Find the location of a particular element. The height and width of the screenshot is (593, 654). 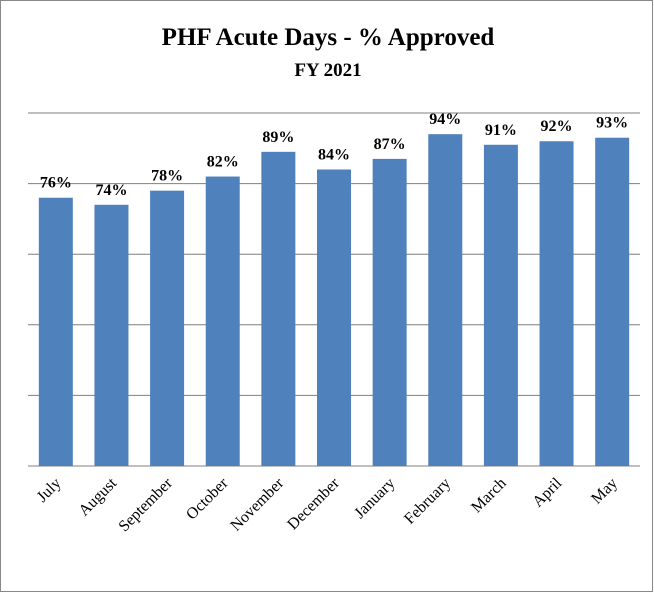

data-label: 78% is located at coordinates (167, 176).